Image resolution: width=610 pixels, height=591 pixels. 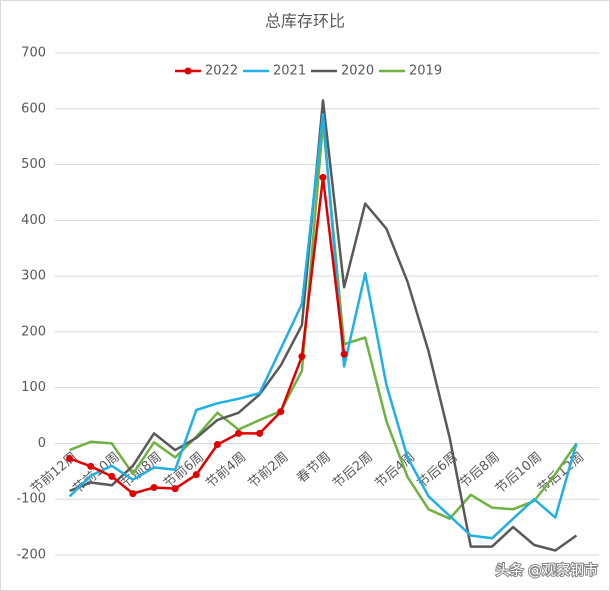 I want to click on legend-label: 2019, so click(x=425, y=71).